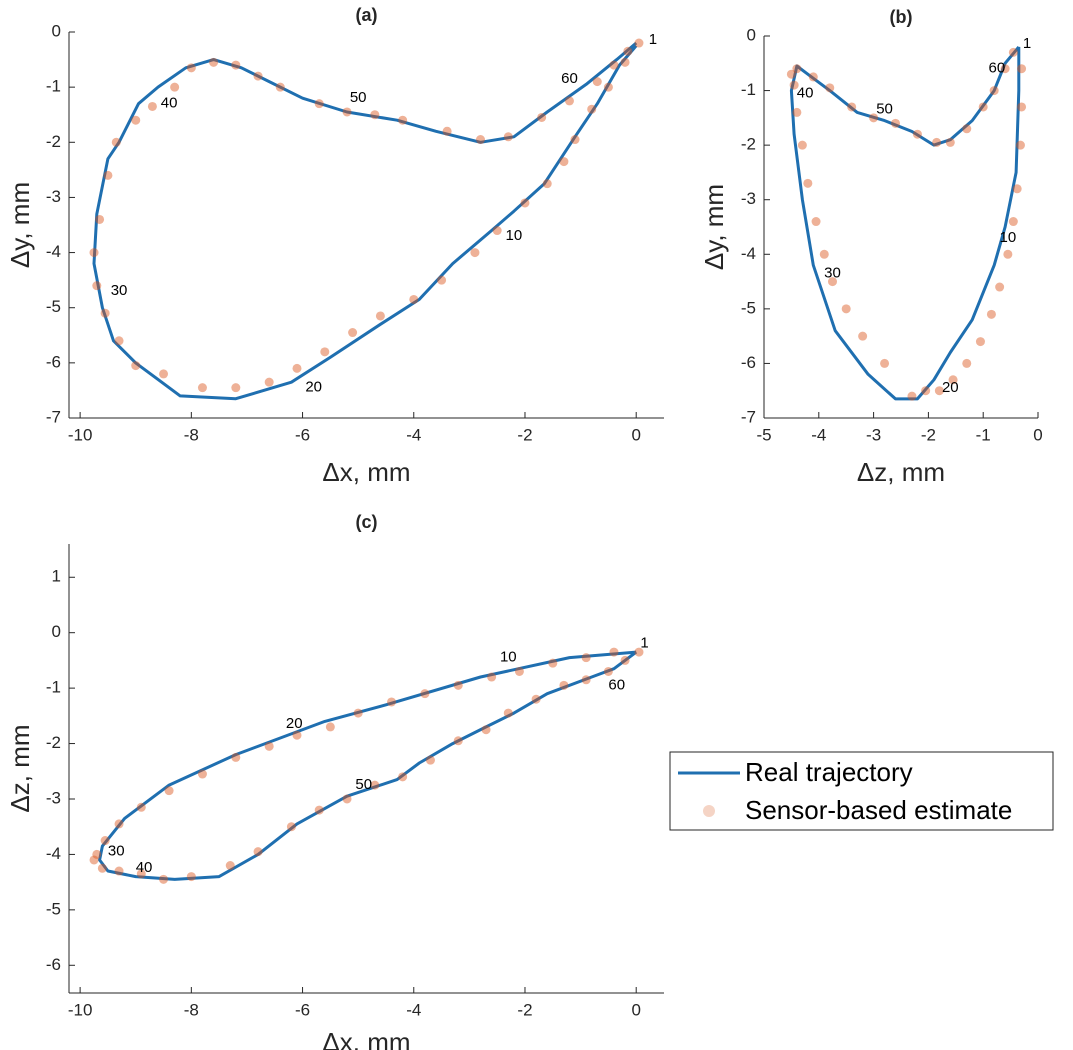 Image resolution: width=1073 pixels, height=1050 pixels. Describe the element at coordinates (367, 522) in the screenshot. I see `subplot-title: (c)` at that location.